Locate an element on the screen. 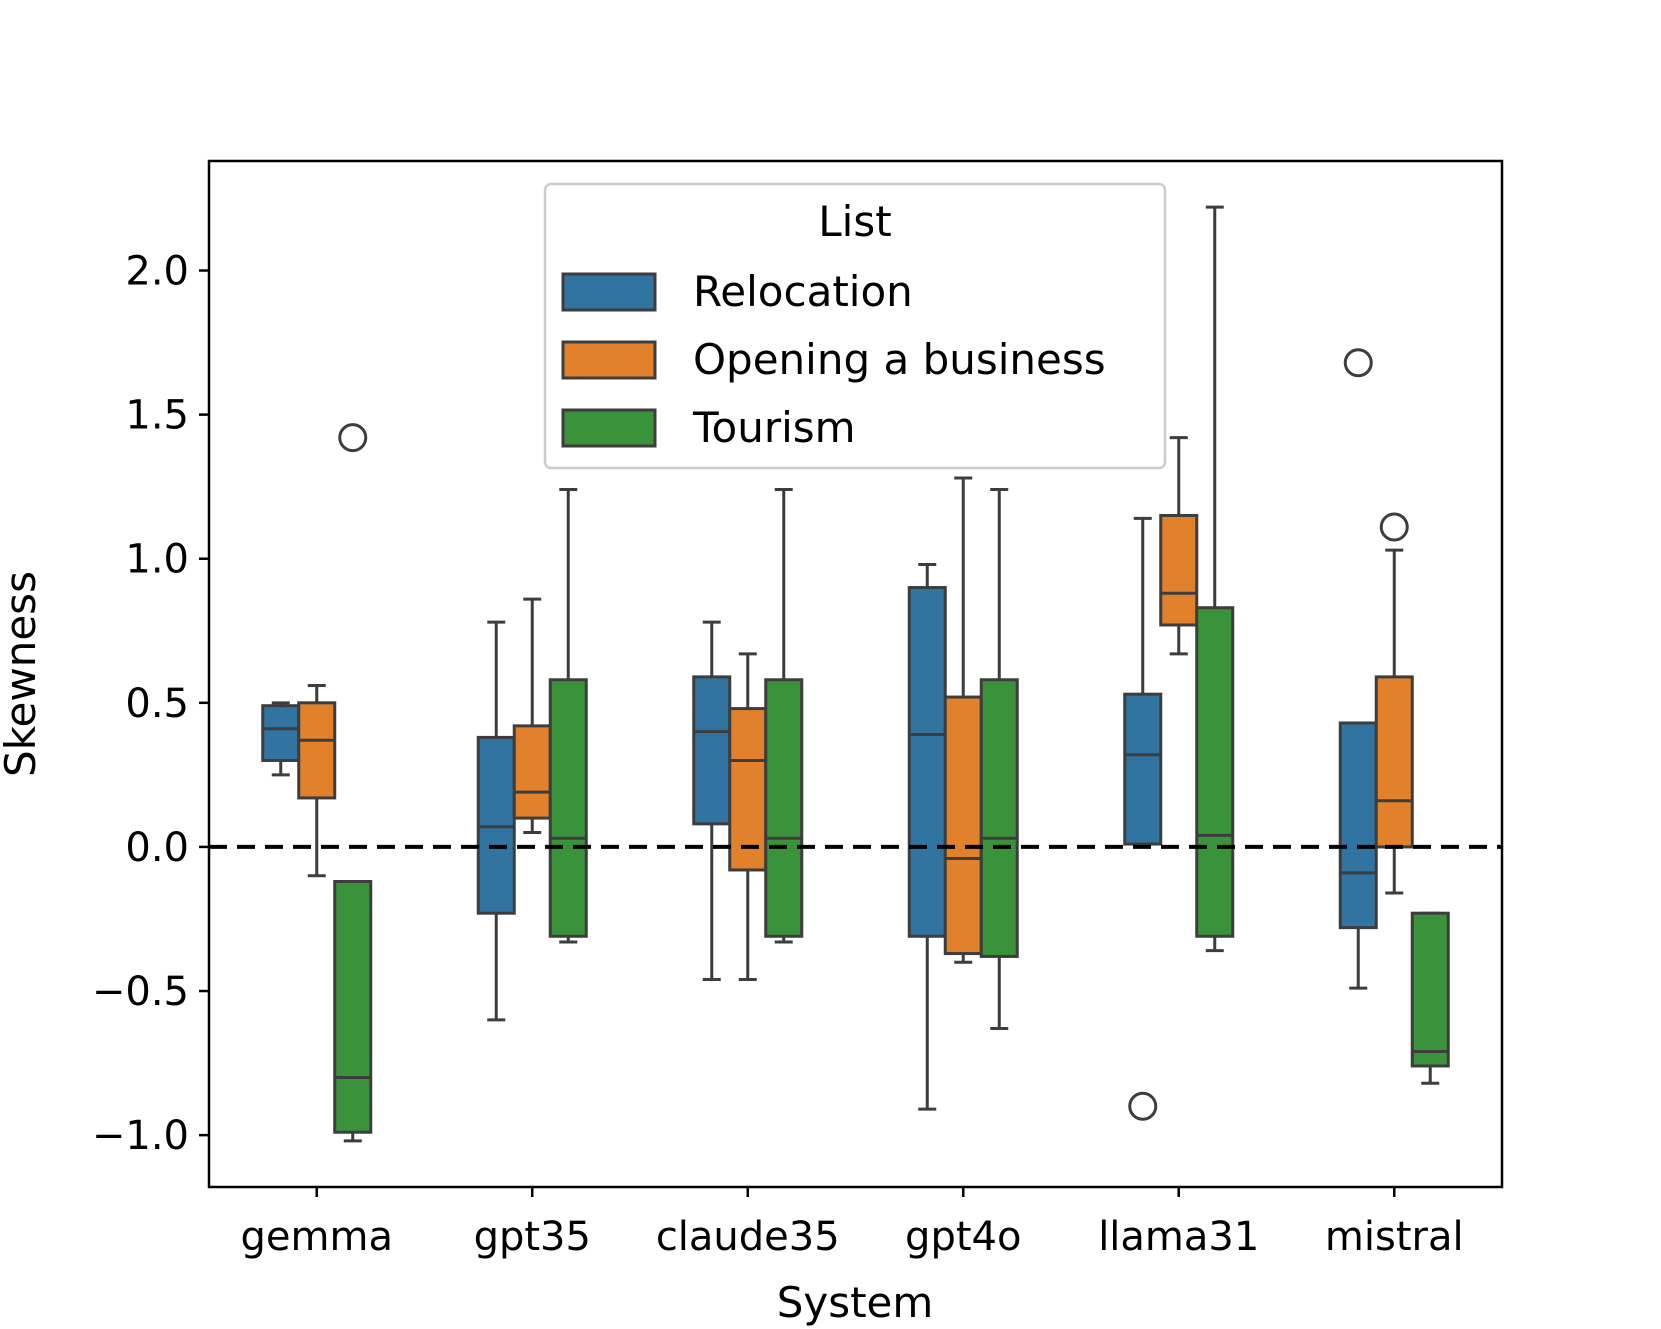 The width and height of the screenshot is (1661, 1329). box-gpt35-tourism is located at coordinates (568, 716).